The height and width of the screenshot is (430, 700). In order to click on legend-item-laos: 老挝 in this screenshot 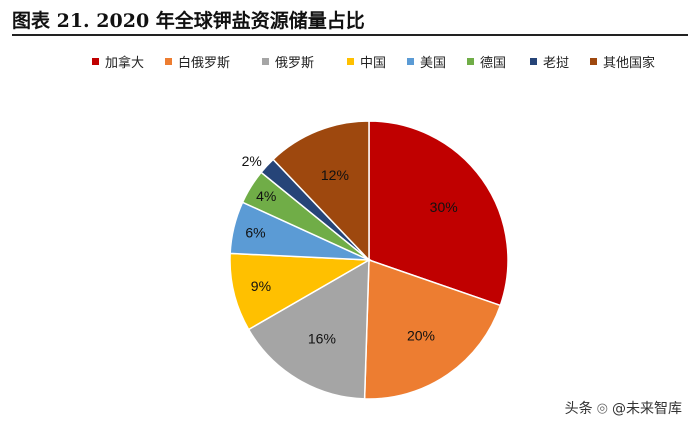, I will do `click(549, 61)`.